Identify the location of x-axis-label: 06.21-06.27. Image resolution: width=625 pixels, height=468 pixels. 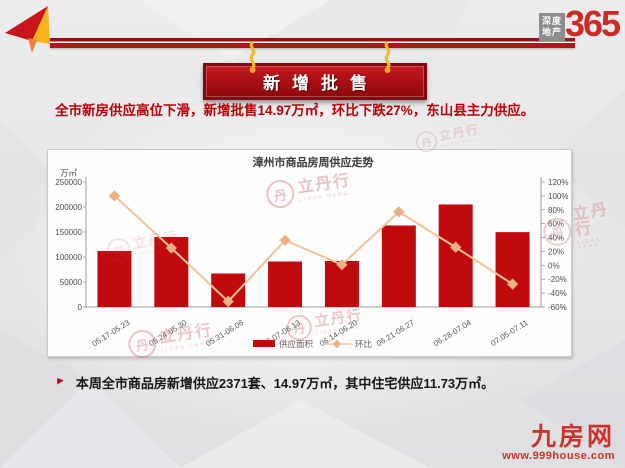
(395, 333).